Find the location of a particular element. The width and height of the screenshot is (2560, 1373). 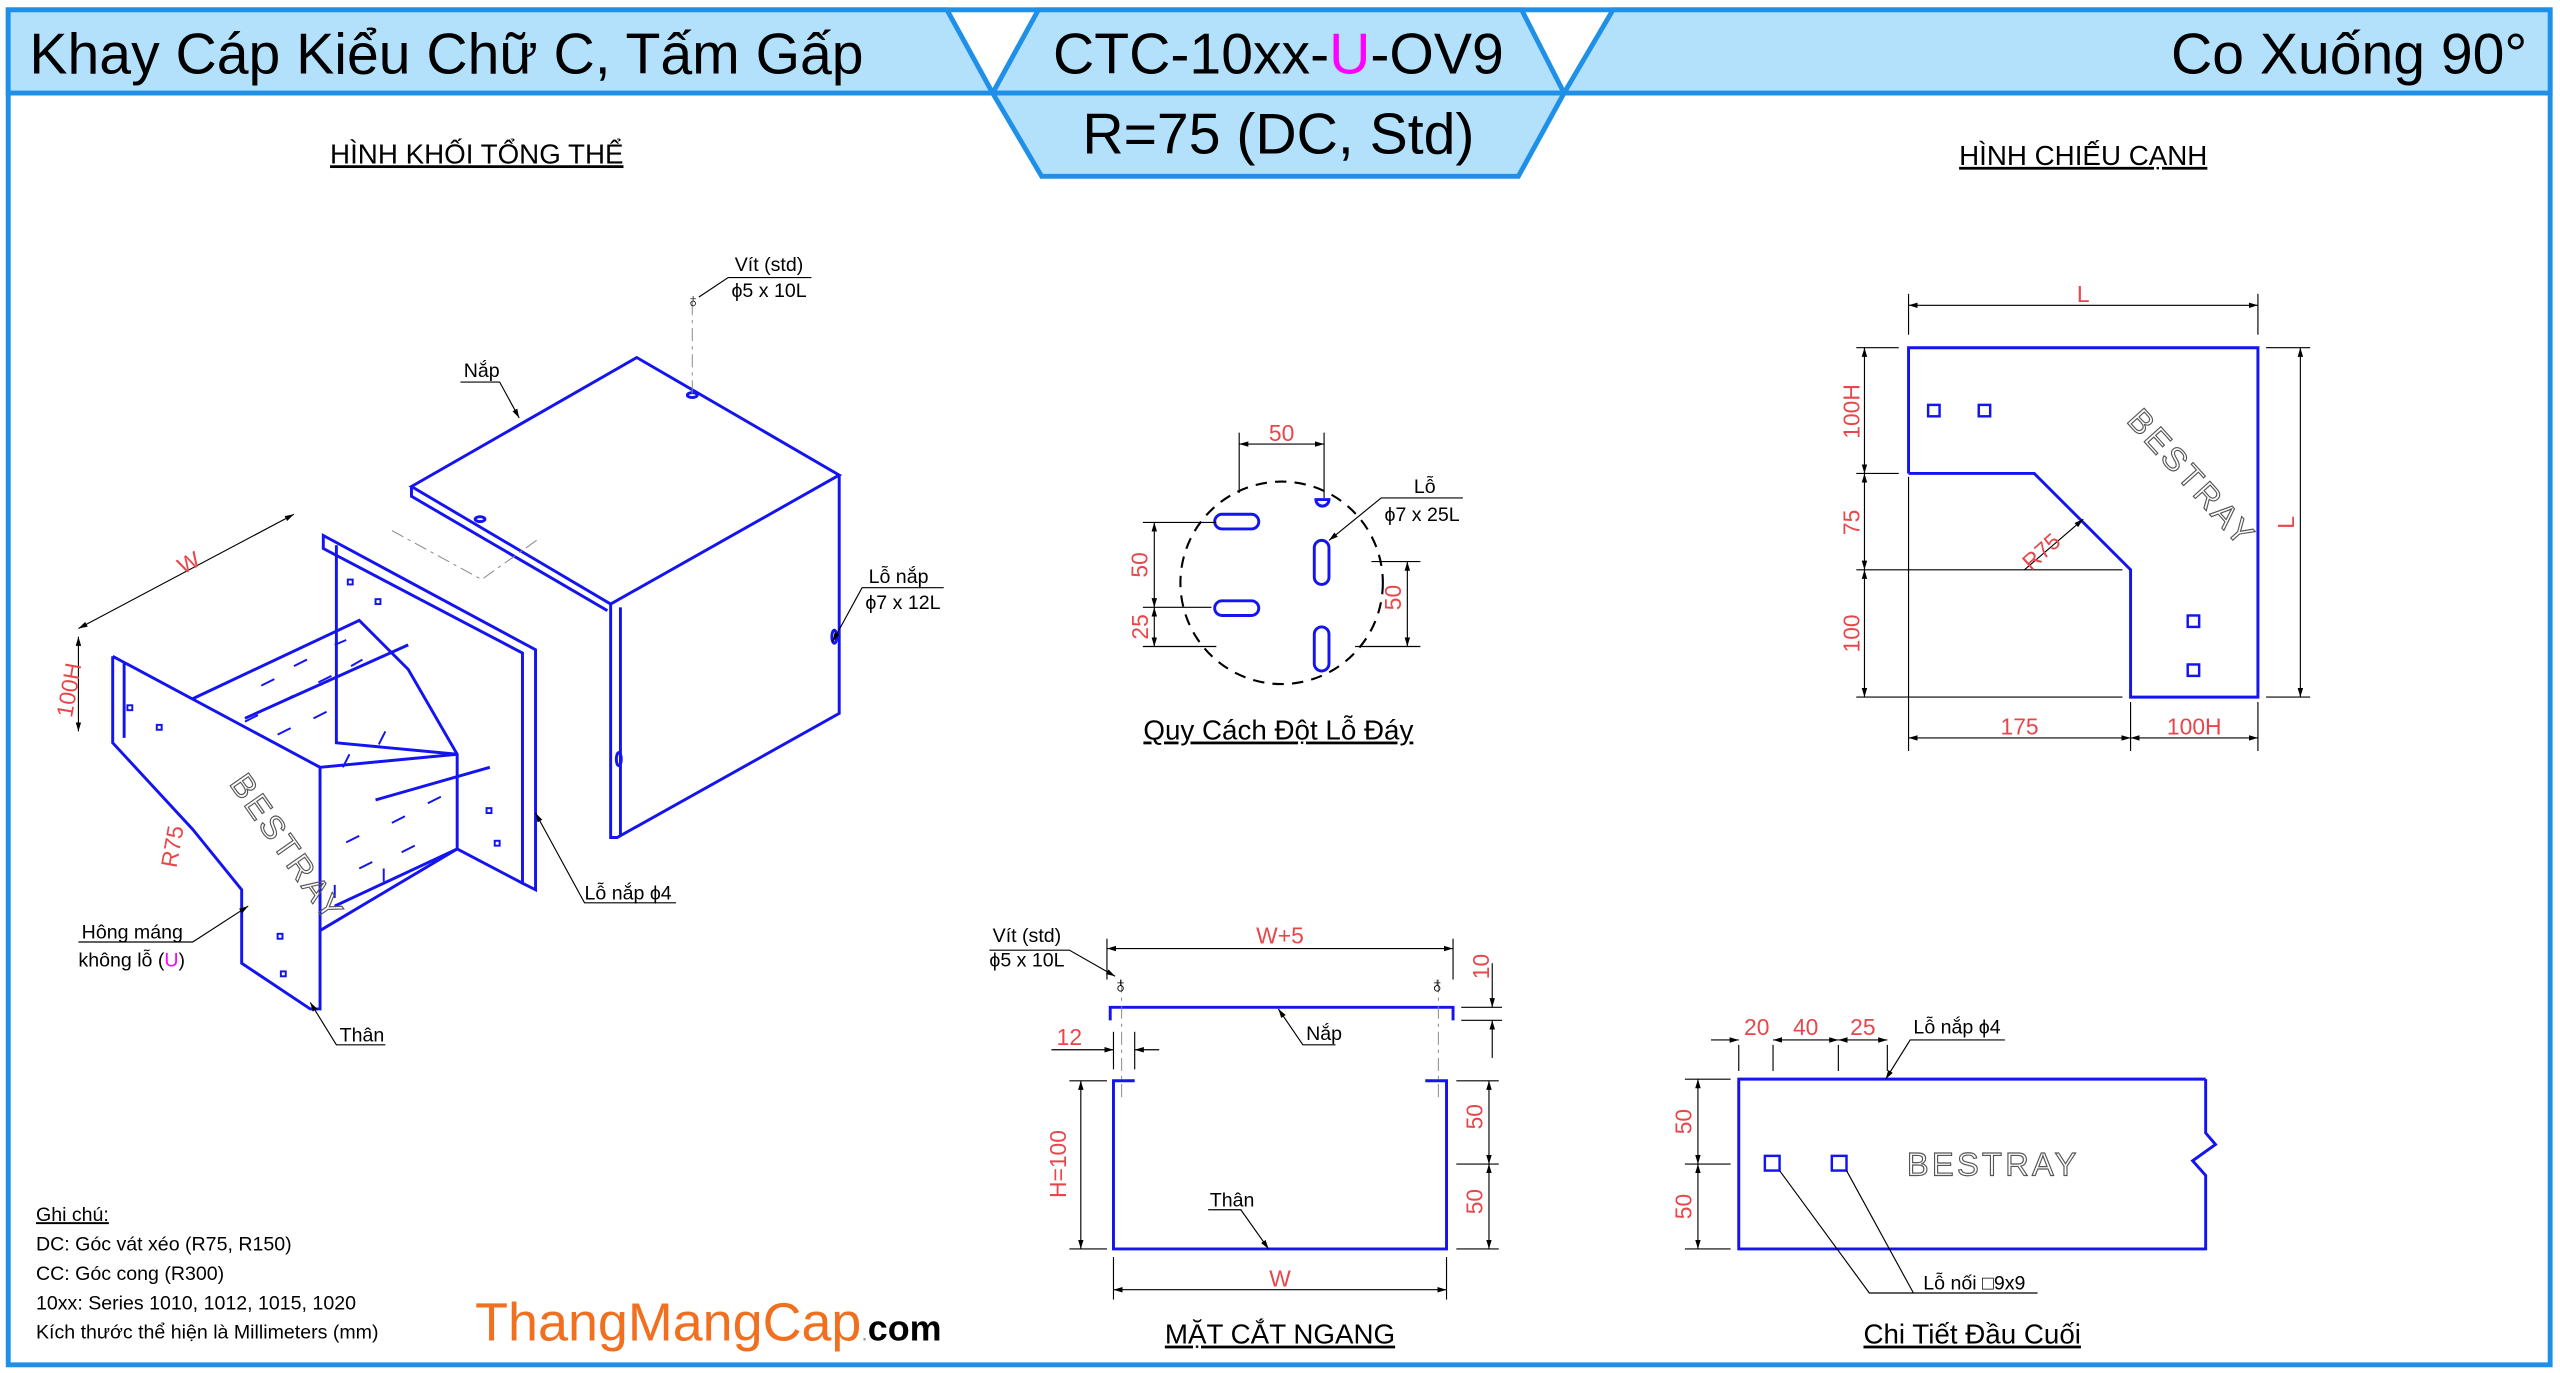

hole-size: ϕ7 x 25L is located at coordinates (1421, 515).